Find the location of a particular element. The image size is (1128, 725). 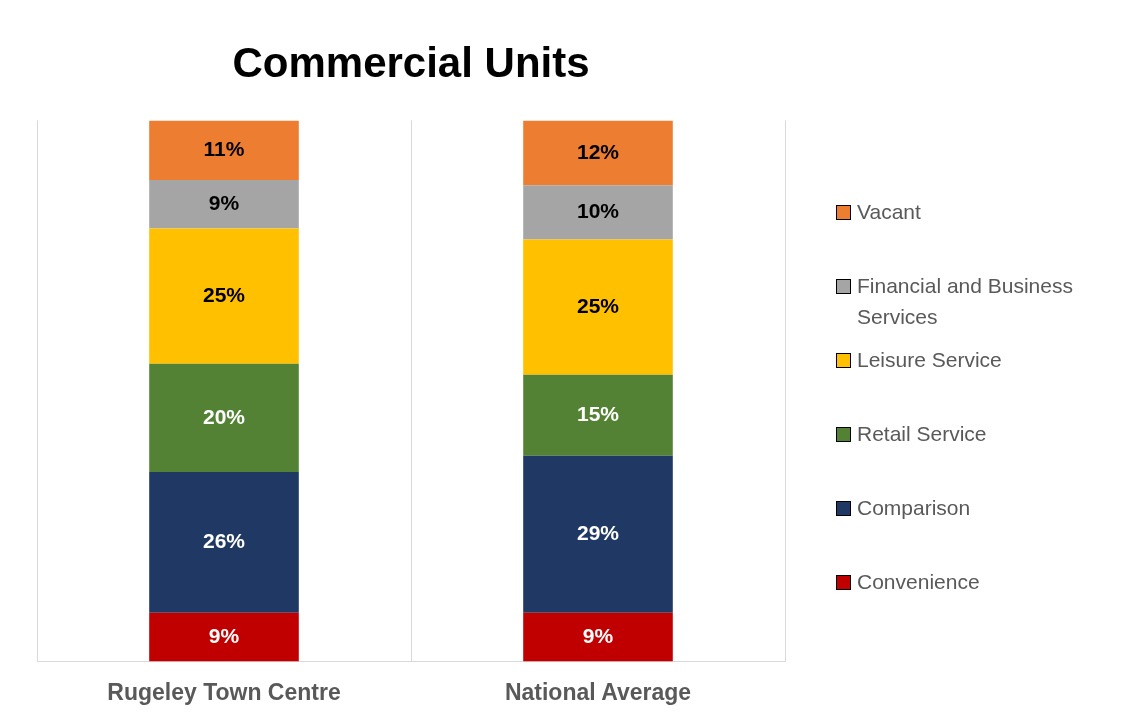

data-label: 10% is located at coordinates (598, 211).